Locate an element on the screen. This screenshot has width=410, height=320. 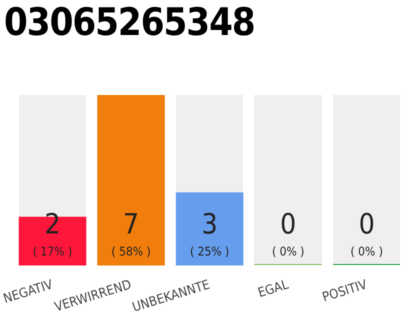
data-label: 7 ( 58% ) is located at coordinates (131, 232).